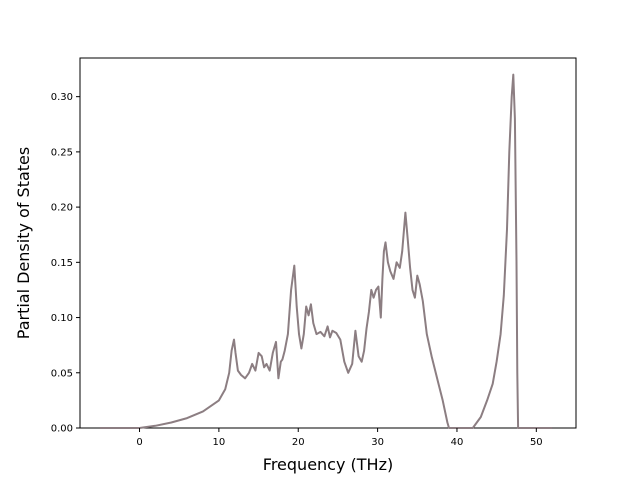 The height and width of the screenshot is (480, 640). I want to click on y-tick-label: 0.30, so click(62, 97).